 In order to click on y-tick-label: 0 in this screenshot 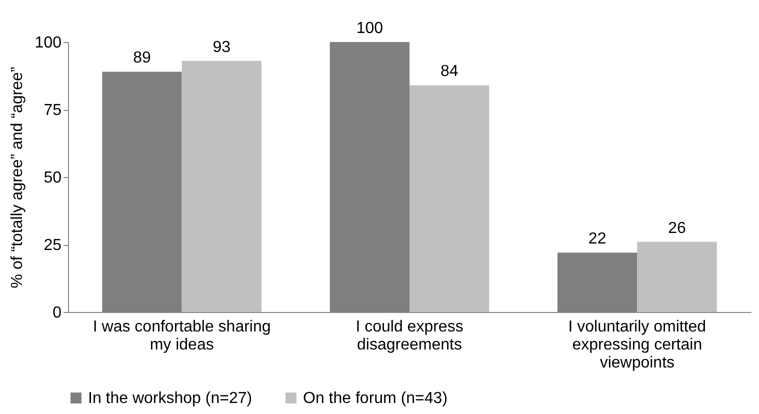, I will do `click(57, 313)`.